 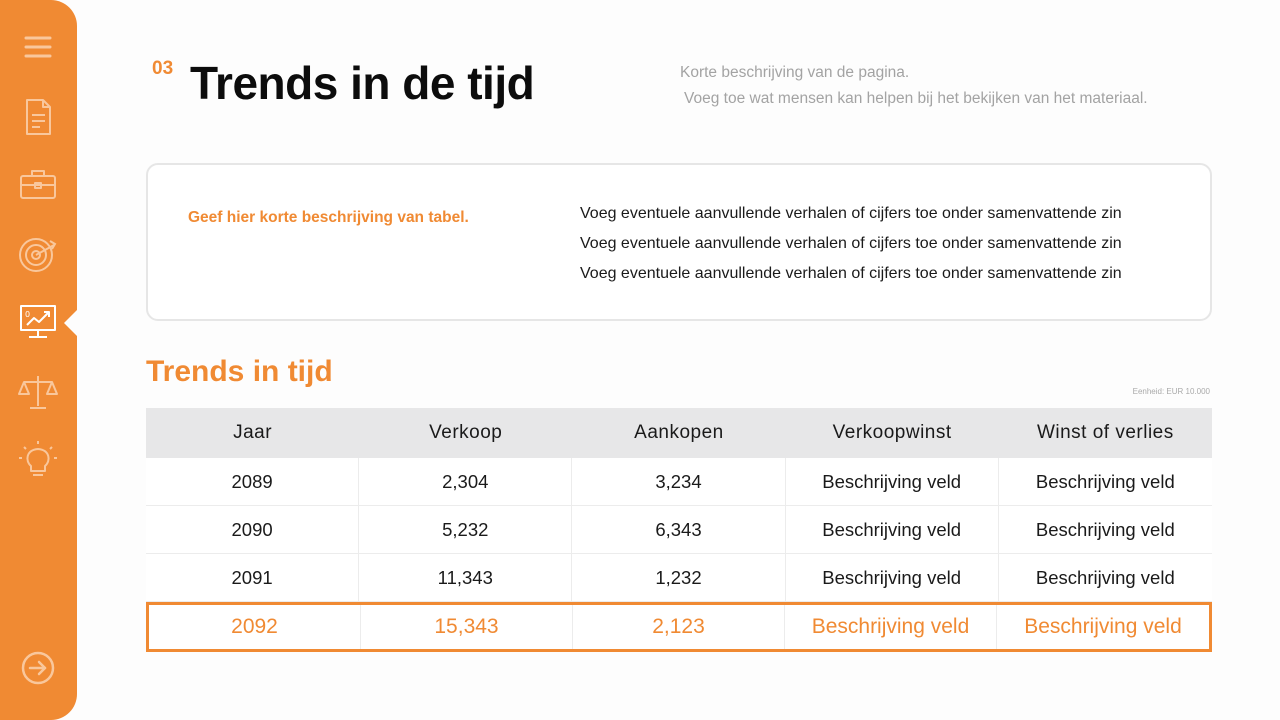 I want to click on chart-monitor-icon: 0, so click(x=38, y=322).